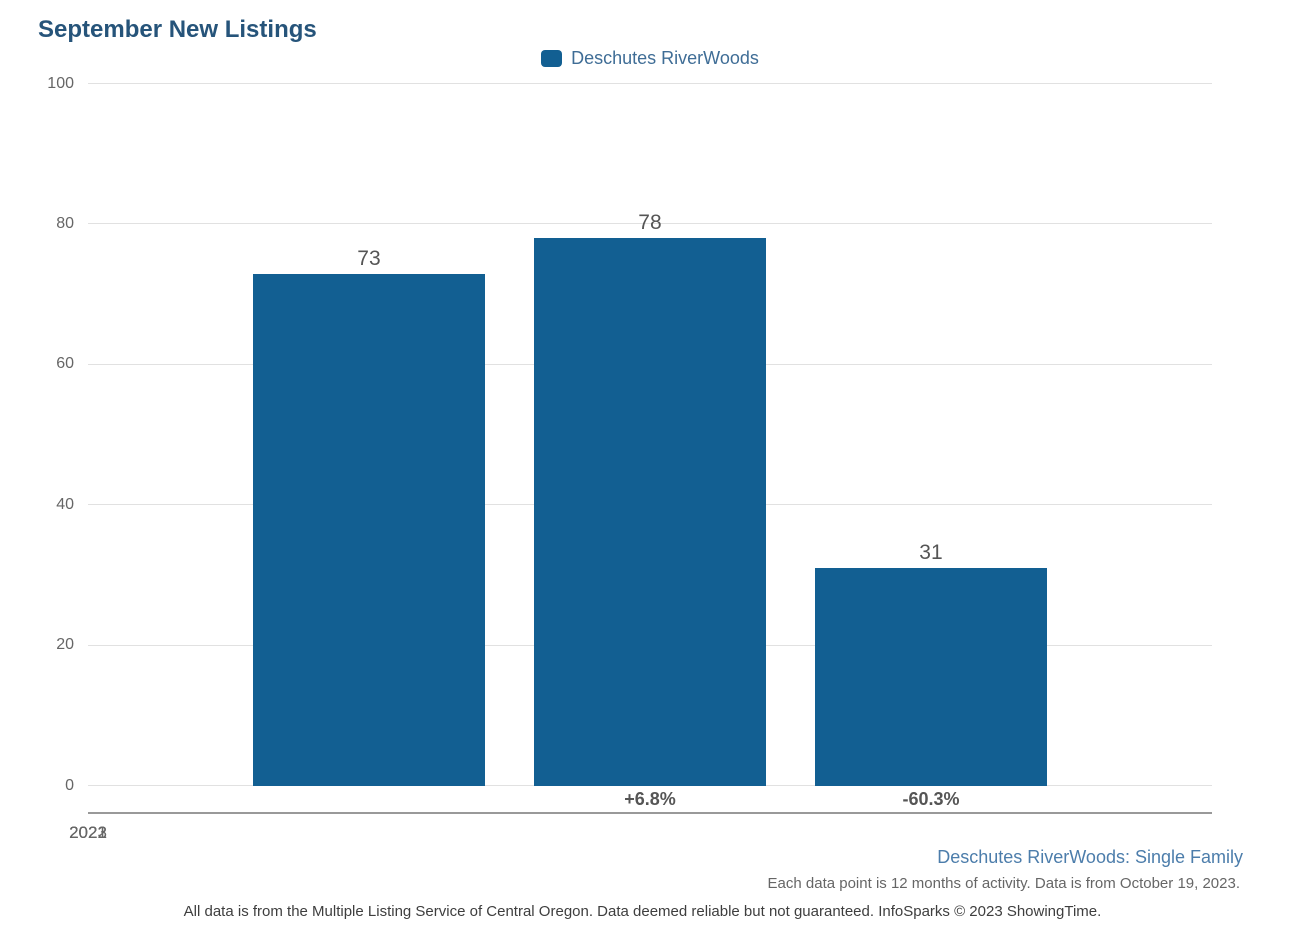  I want to click on y-axis-tick-label: 20, so click(65, 645).